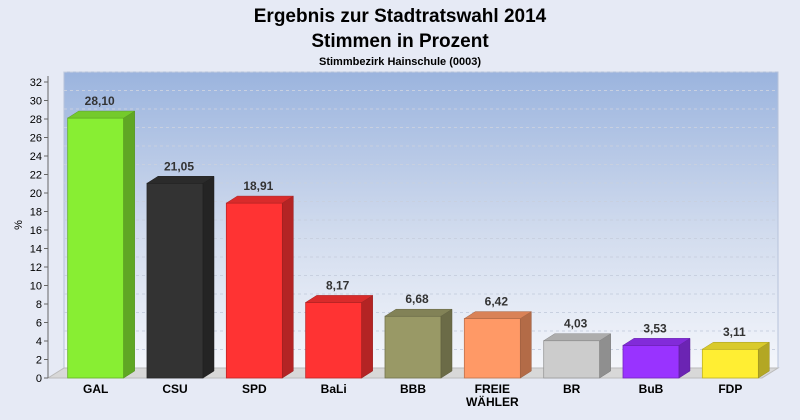  Describe the element at coordinates (730, 389) in the screenshot. I see `x-tick-label: FDP` at that location.